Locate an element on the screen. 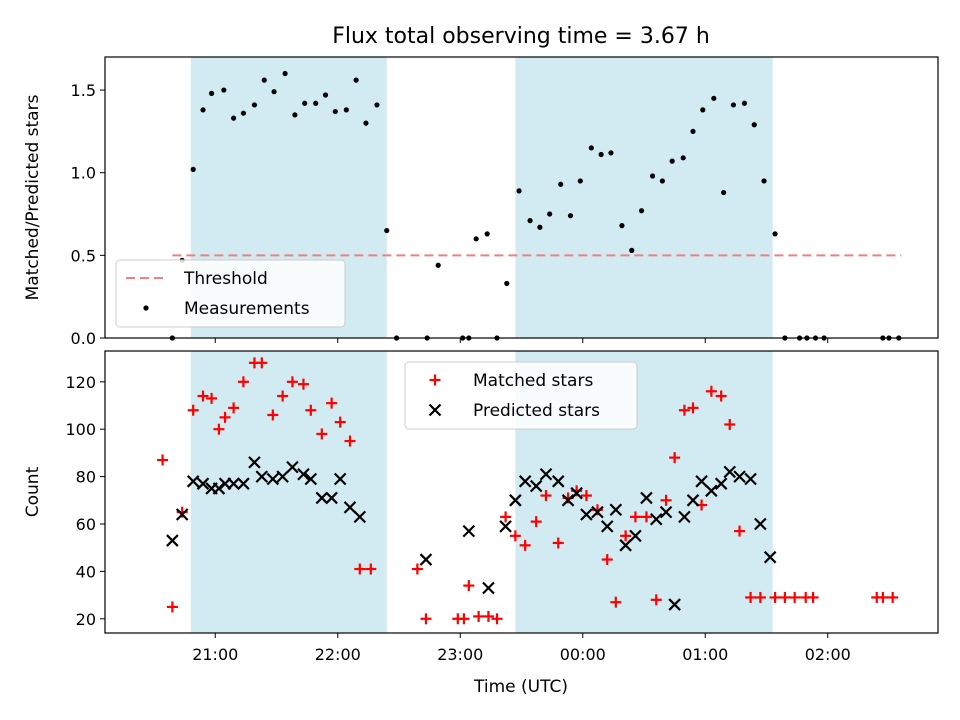  bottom-predicted-stars-point-15-b is located at coordinates (311, 479).